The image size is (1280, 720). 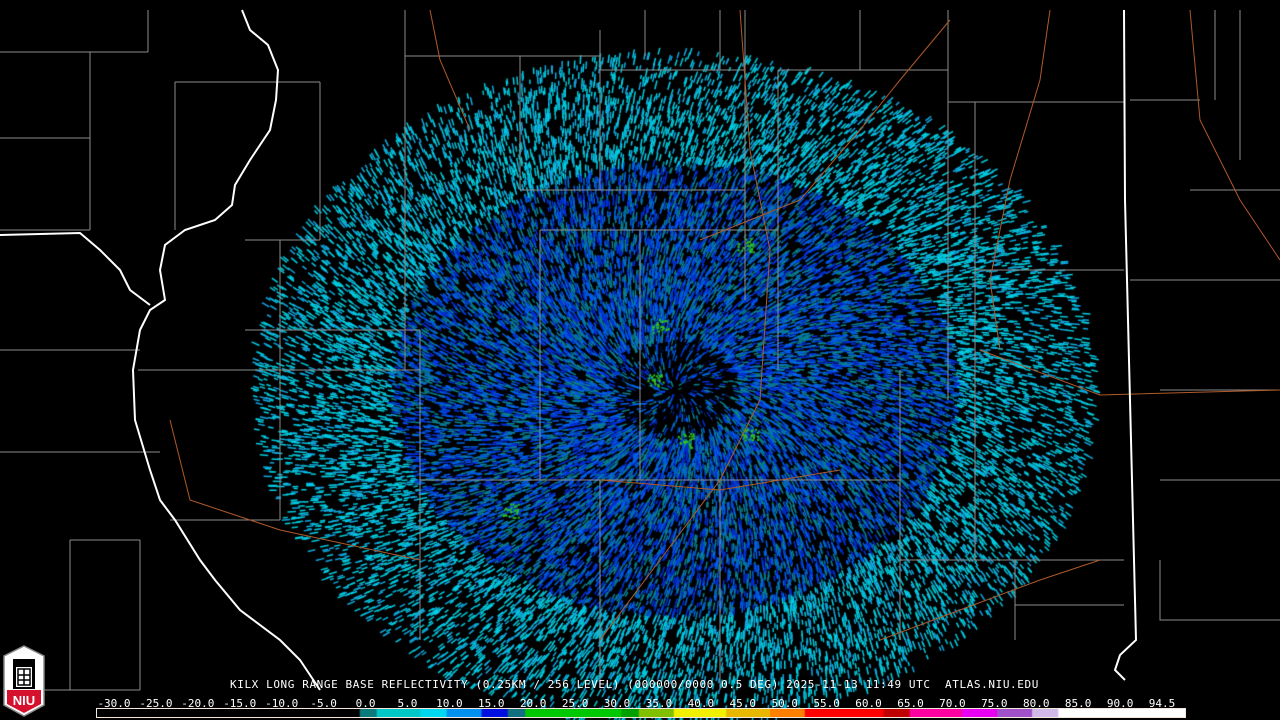 What do you see at coordinates (826, 703) in the screenshot?
I see `colorbar-tick: 55.0` at bounding box center [826, 703].